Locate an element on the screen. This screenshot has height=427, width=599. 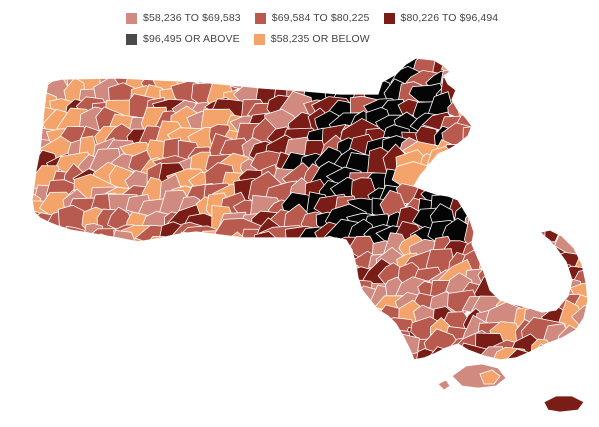
legend-item-58235-below: $58,235 OR BELOW is located at coordinates (311, 39).